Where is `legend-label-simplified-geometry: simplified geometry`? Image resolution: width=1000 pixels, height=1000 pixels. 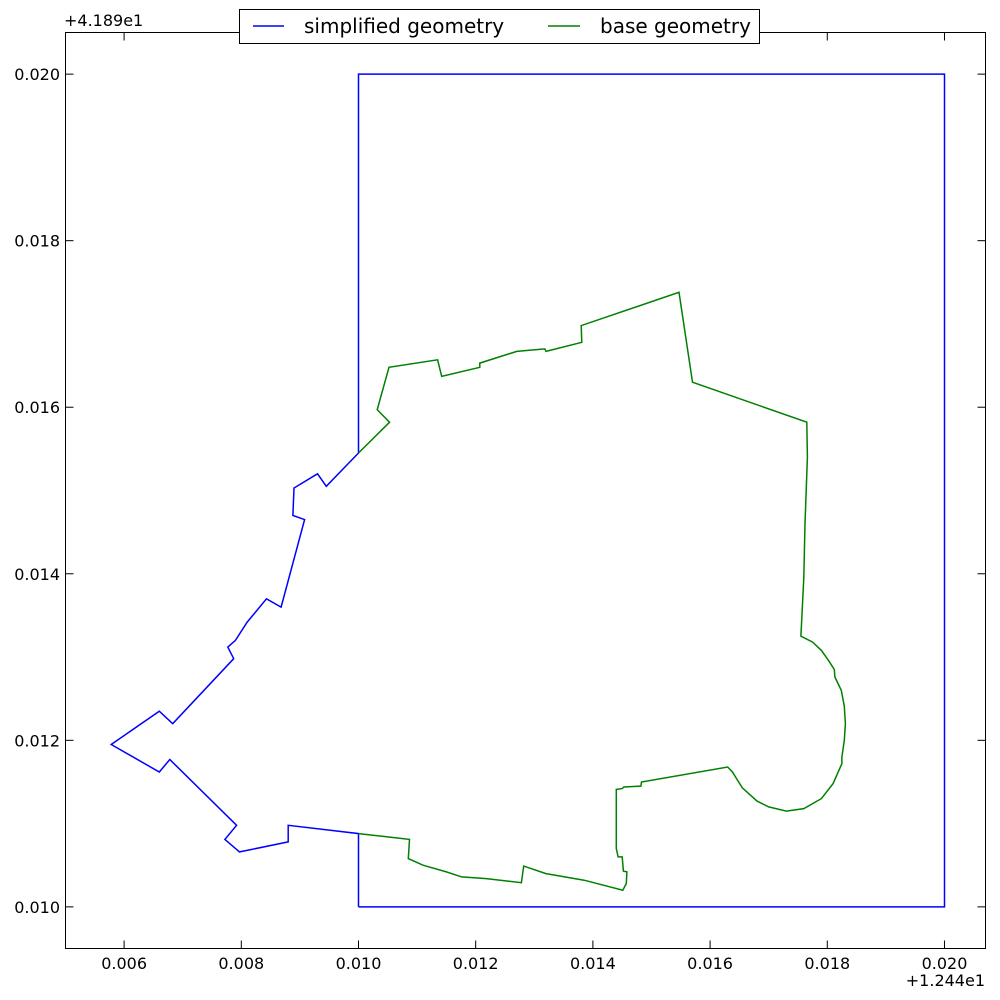
legend-label-simplified-geometry: simplified geometry is located at coordinates (404, 26).